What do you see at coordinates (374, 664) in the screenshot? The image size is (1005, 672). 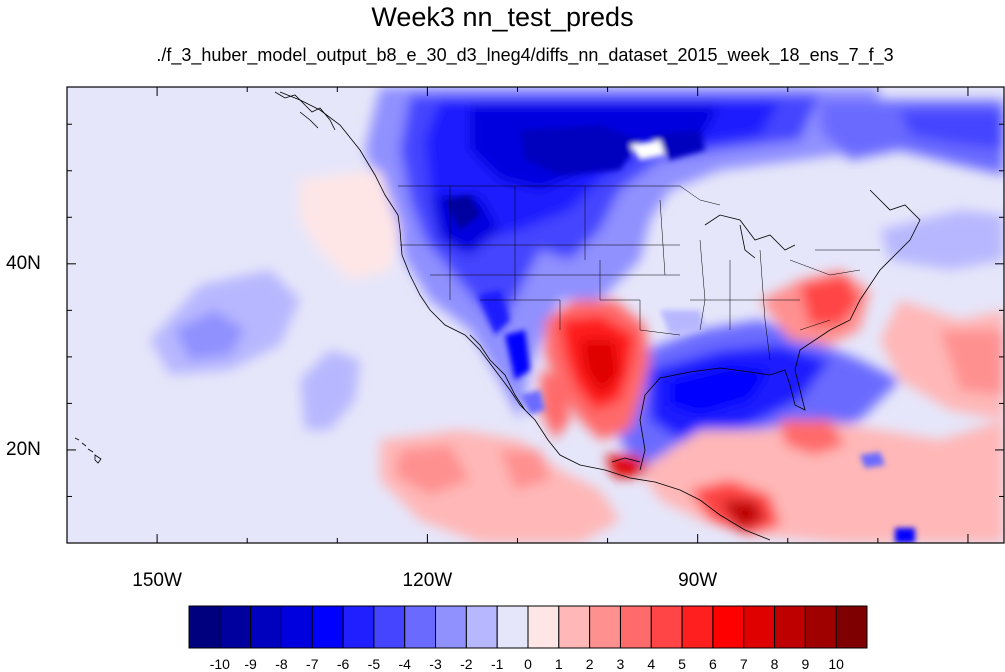 I see `colorbar-tick-label: -5` at bounding box center [374, 664].